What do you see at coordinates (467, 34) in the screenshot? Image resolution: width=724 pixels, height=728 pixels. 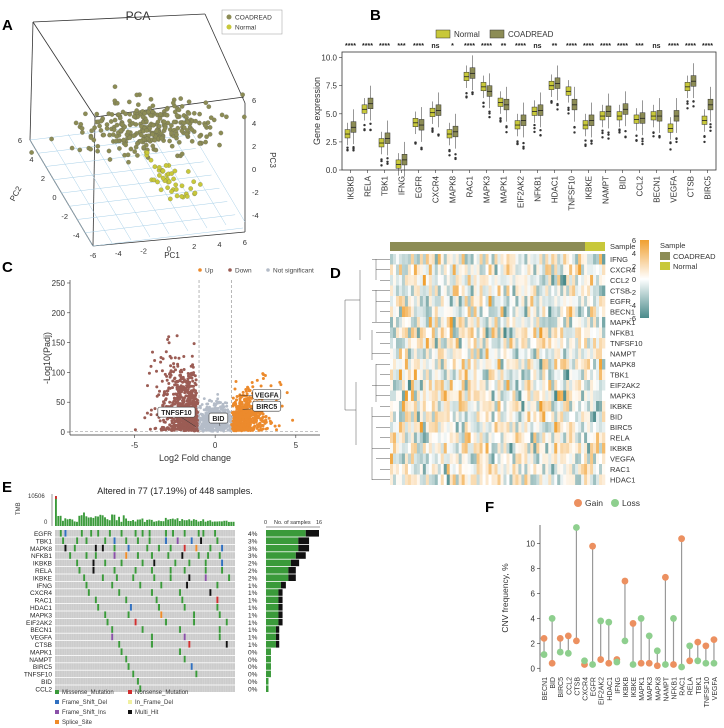 I see `box-legend-normal-label: Normal` at bounding box center [467, 34].